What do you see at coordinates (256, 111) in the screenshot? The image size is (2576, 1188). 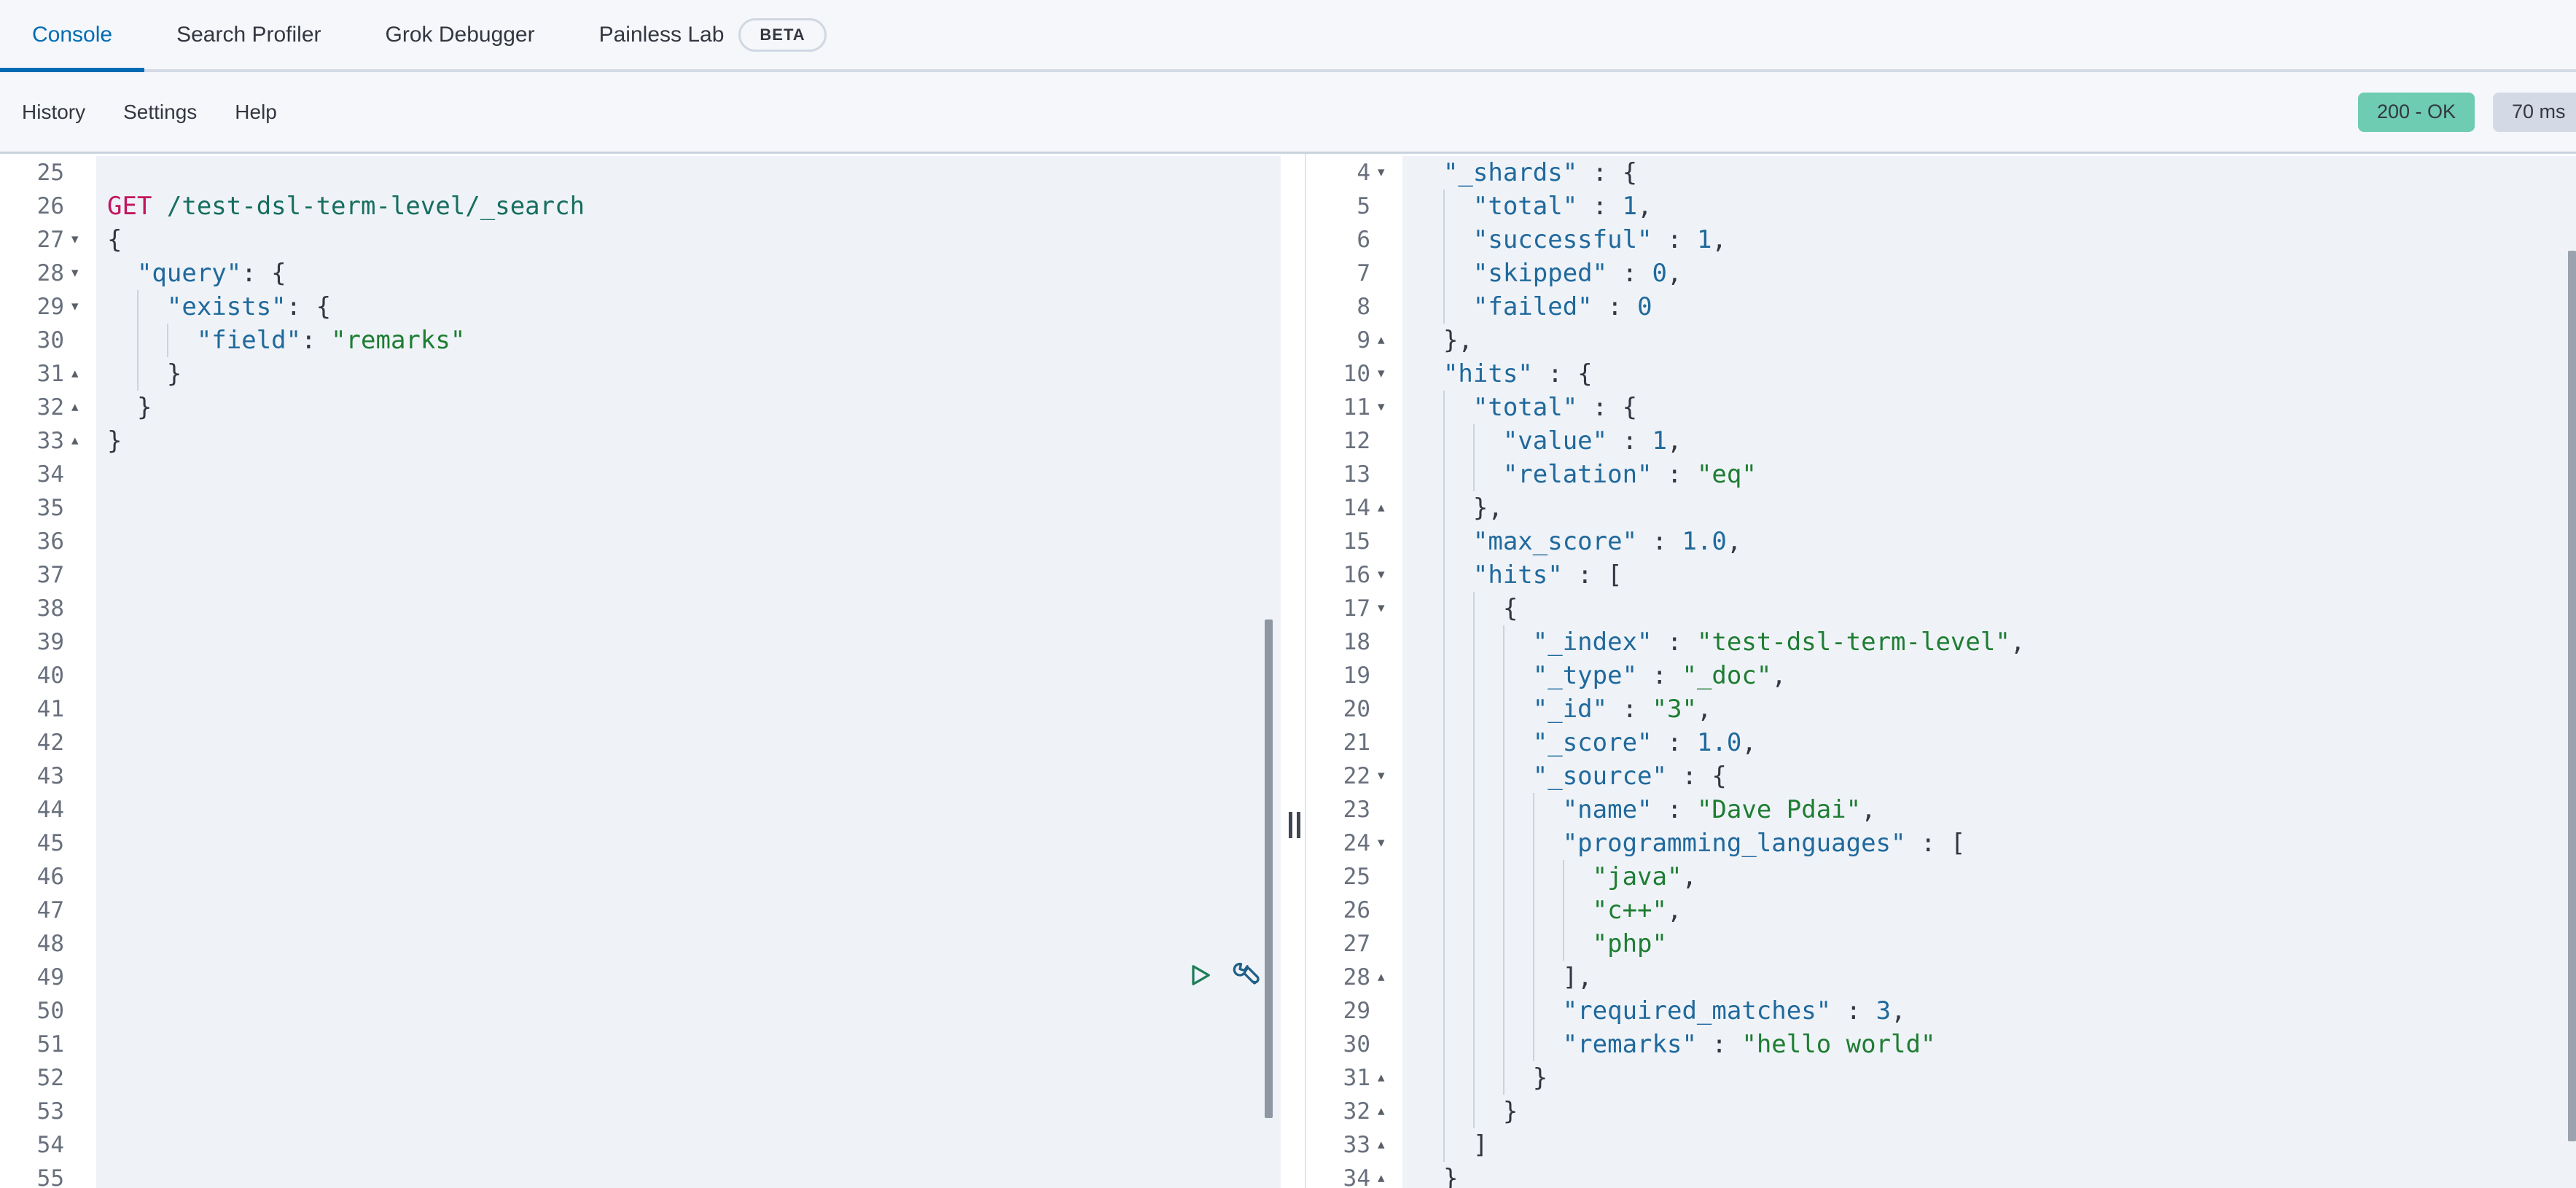 I see `menu-help: Help` at bounding box center [256, 111].